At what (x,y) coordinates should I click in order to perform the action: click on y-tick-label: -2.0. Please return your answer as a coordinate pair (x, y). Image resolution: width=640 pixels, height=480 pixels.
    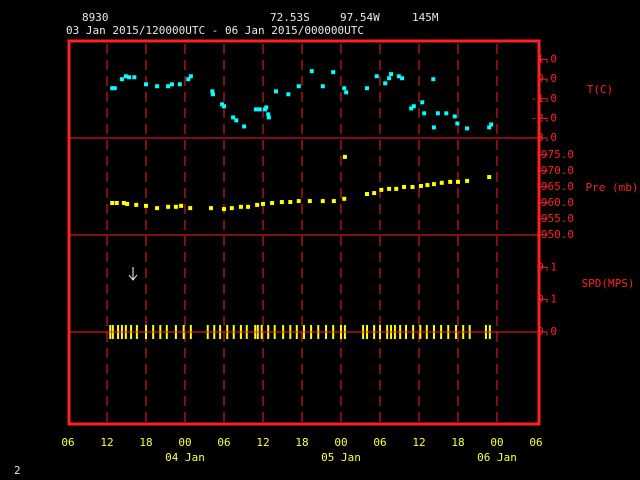
    Looking at the image, I should click on (544, 117).